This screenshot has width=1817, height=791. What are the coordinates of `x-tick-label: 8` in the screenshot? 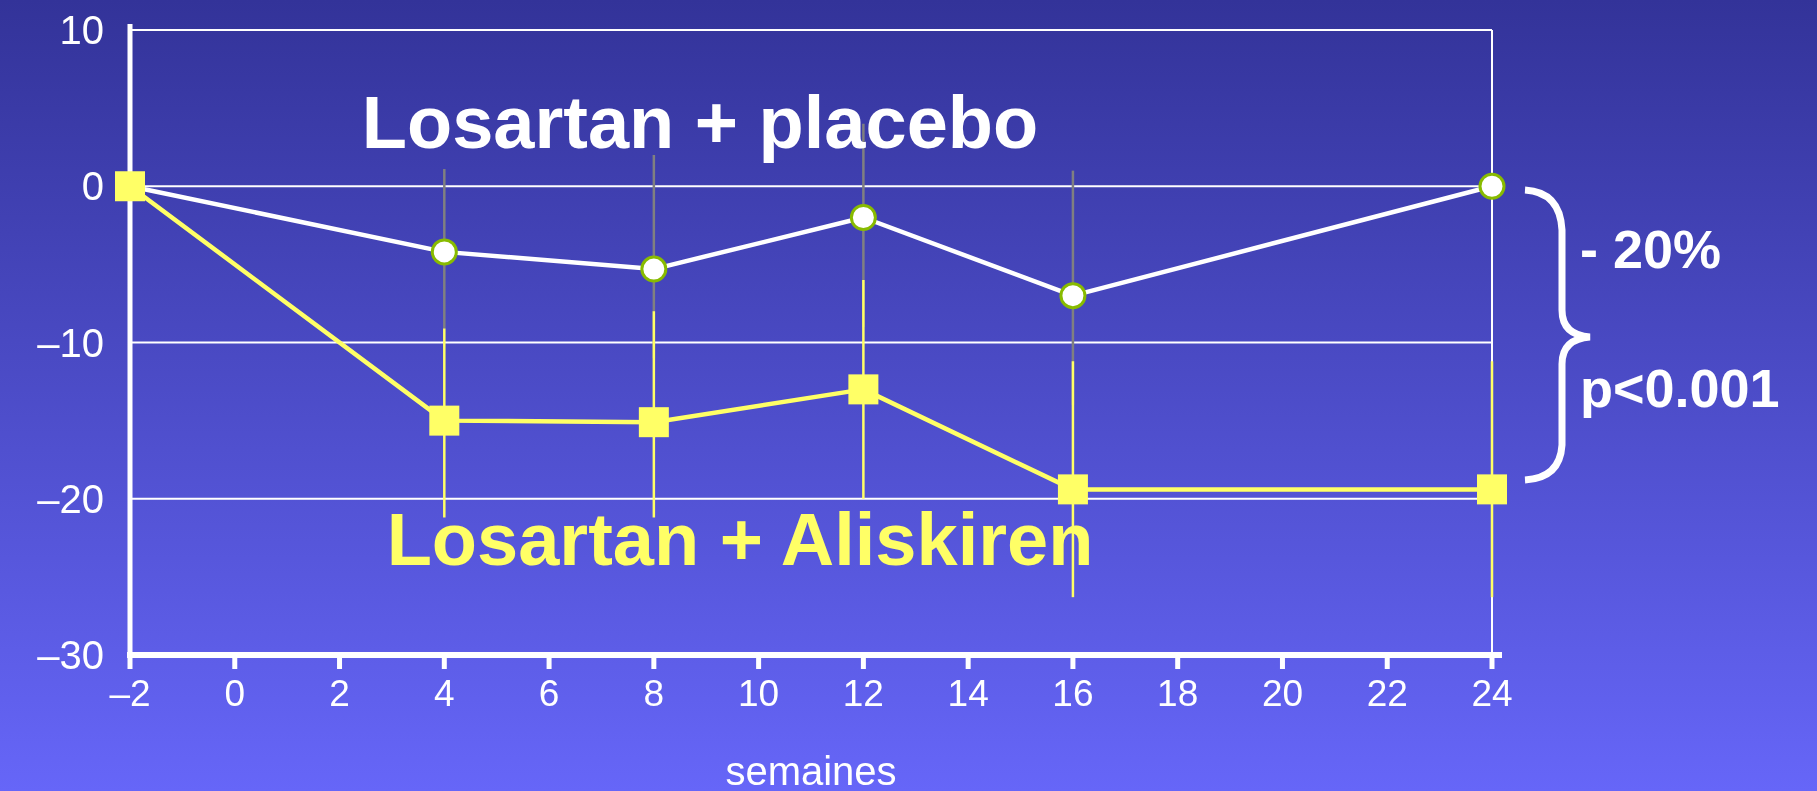 It's located at (654, 693).